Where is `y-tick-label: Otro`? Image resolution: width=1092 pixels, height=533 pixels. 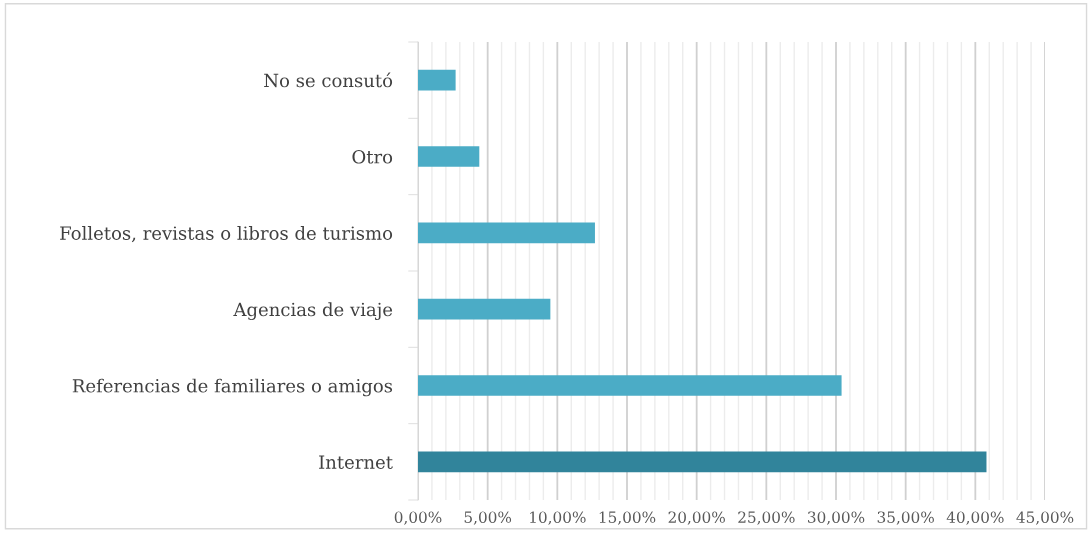 y-tick-label: Otro is located at coordinates (372, 156).